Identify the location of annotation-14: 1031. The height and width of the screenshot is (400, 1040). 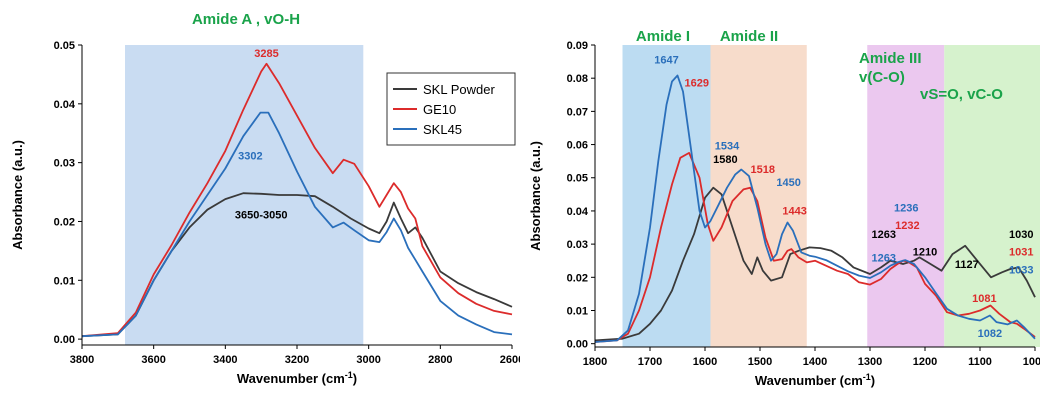
(1021, 253).